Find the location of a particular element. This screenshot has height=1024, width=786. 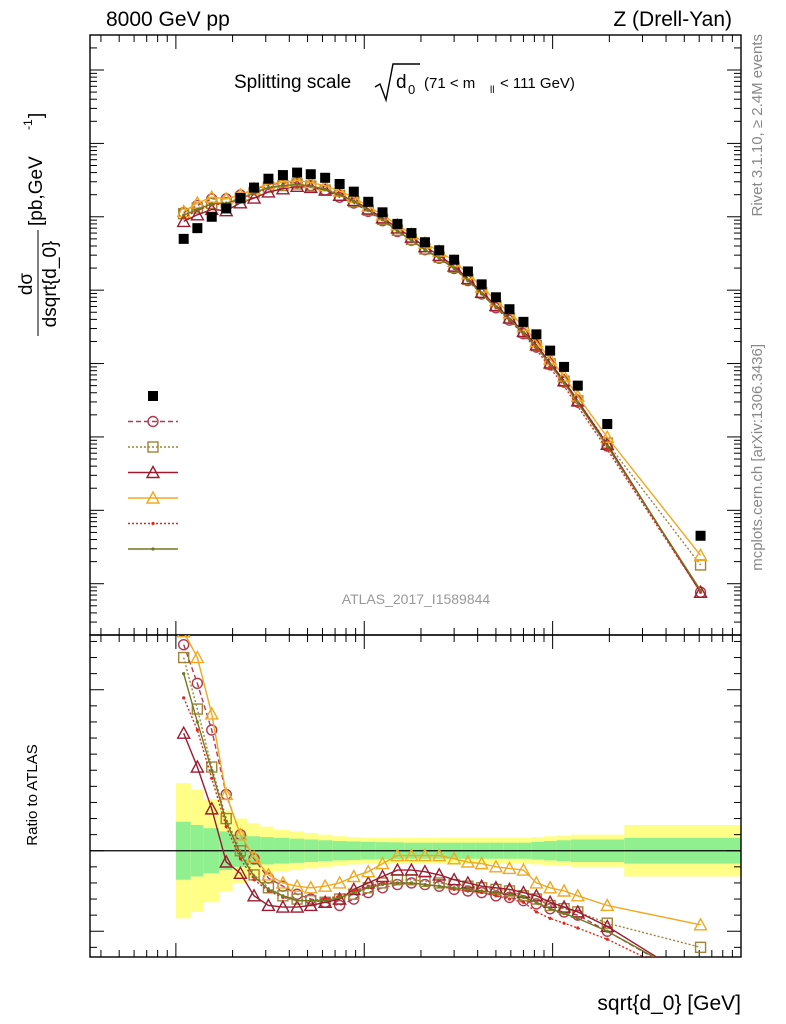

main-title-text: Splitting scale is located at coordinates (292, 82).